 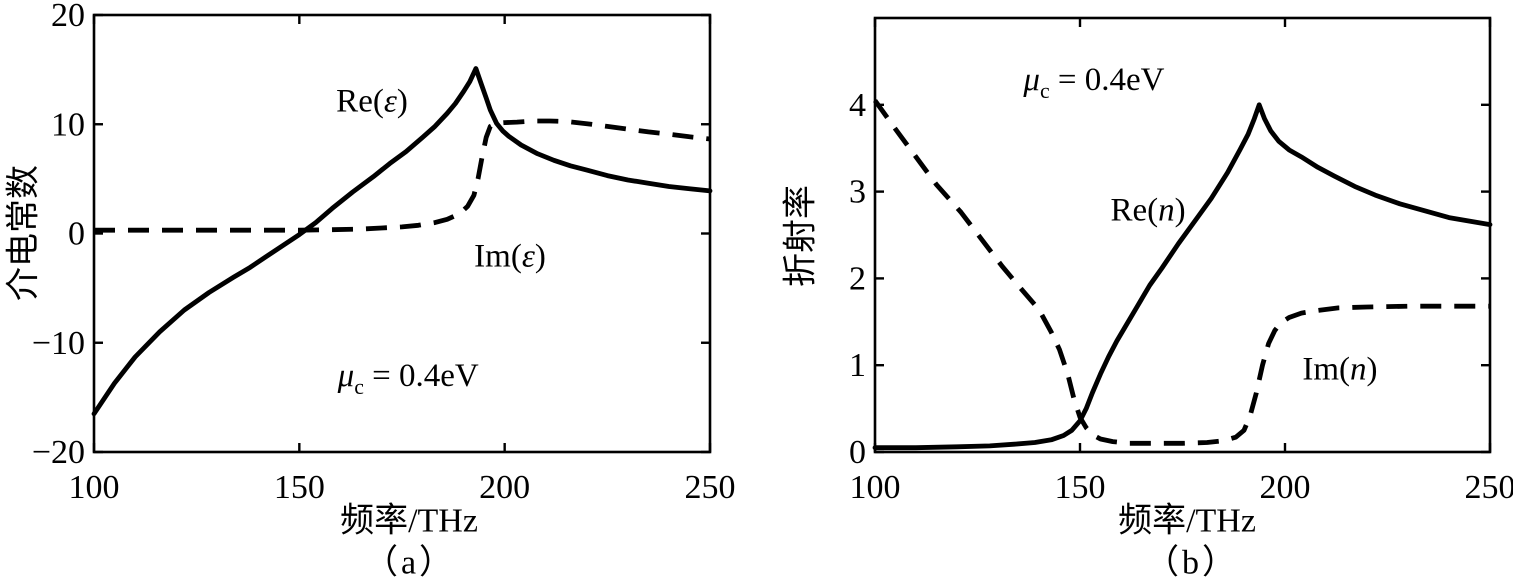 What do you see at coordinates (1192, 563) in the screenshot?
I see `panel-caption-b: （b）` at bounding box center [1192, 563].